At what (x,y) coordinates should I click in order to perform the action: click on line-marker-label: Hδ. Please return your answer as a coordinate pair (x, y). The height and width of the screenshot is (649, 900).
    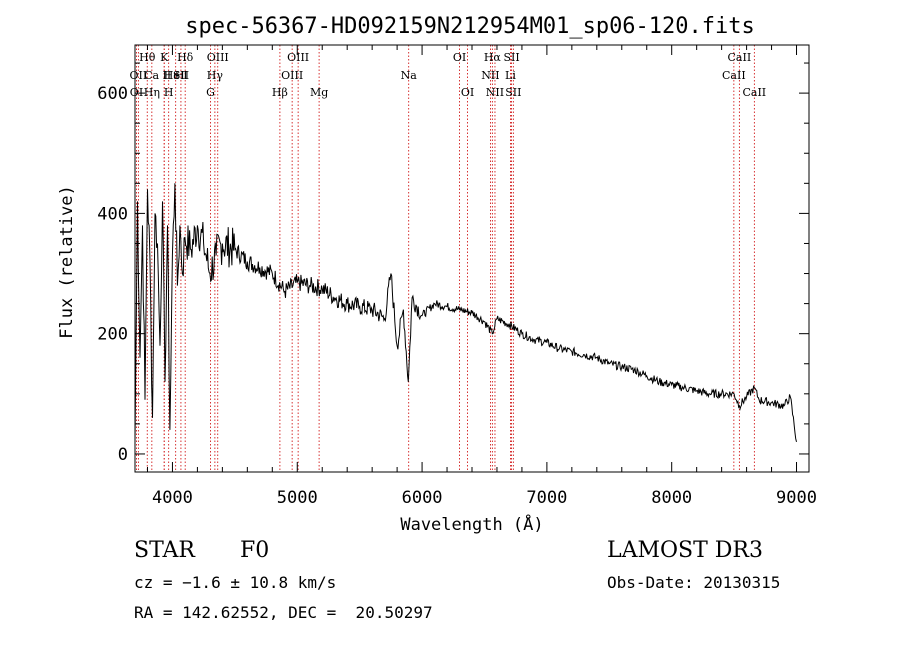
    Looking at the image, I should click on (185, 57).